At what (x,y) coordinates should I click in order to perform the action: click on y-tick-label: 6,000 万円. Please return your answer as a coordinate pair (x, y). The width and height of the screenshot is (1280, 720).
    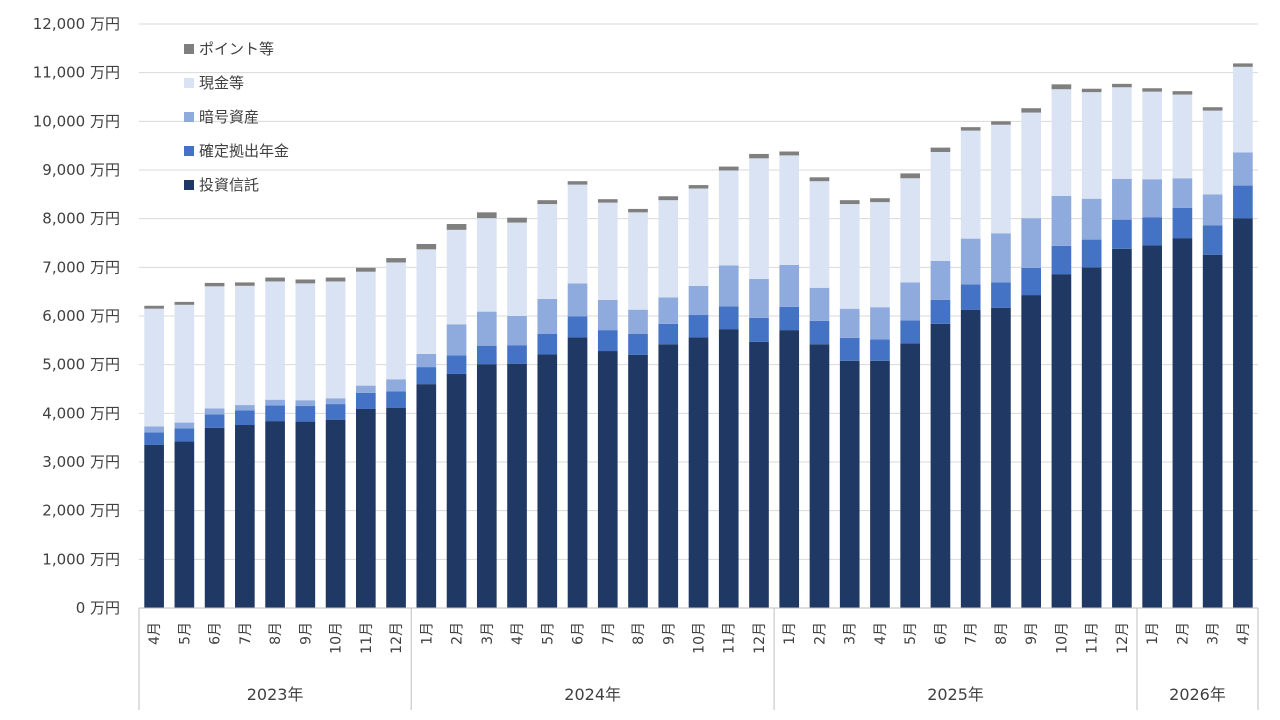
    Looking at the image, I should click on (81, 316).